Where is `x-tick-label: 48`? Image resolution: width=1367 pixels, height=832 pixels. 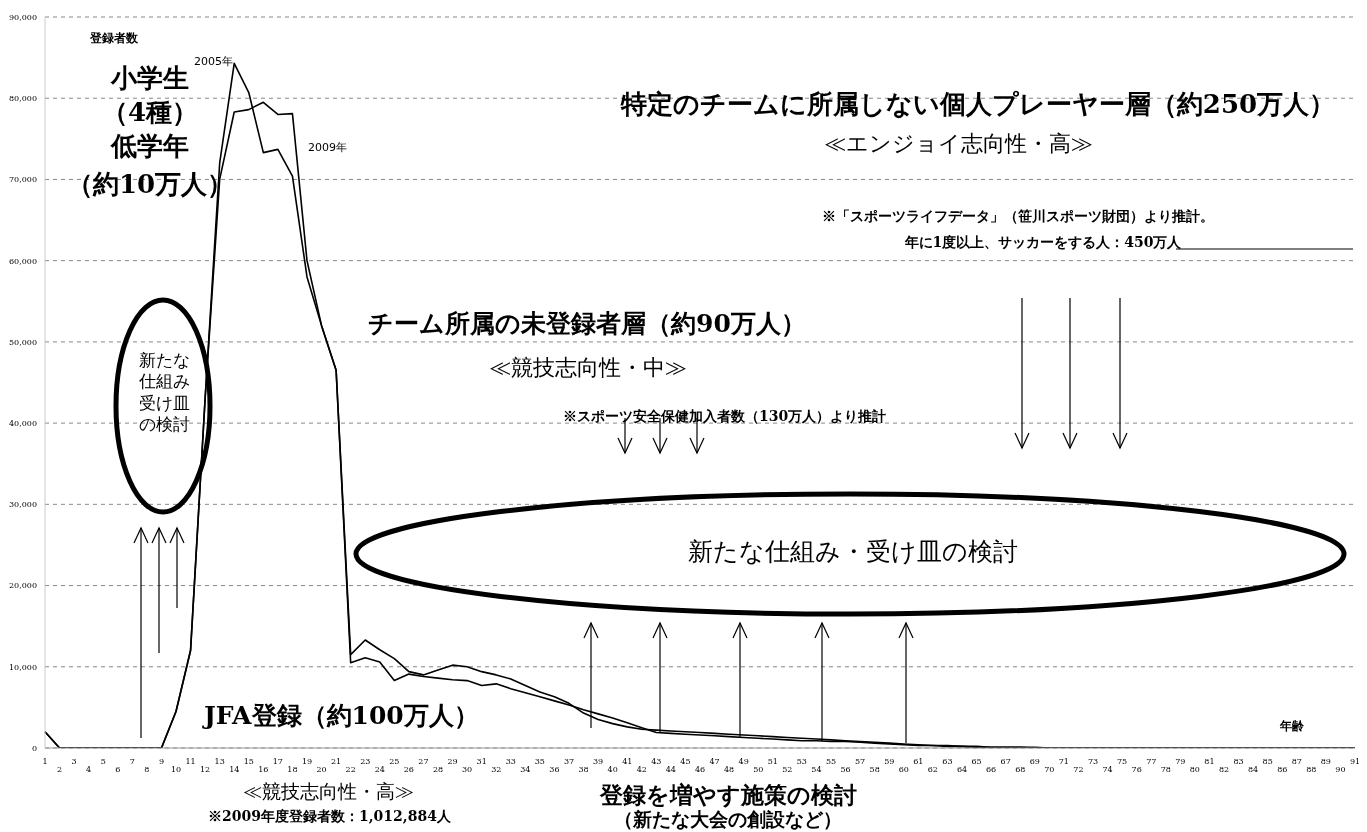 x-tick-label: 48 is located at coordinates (729, 769).